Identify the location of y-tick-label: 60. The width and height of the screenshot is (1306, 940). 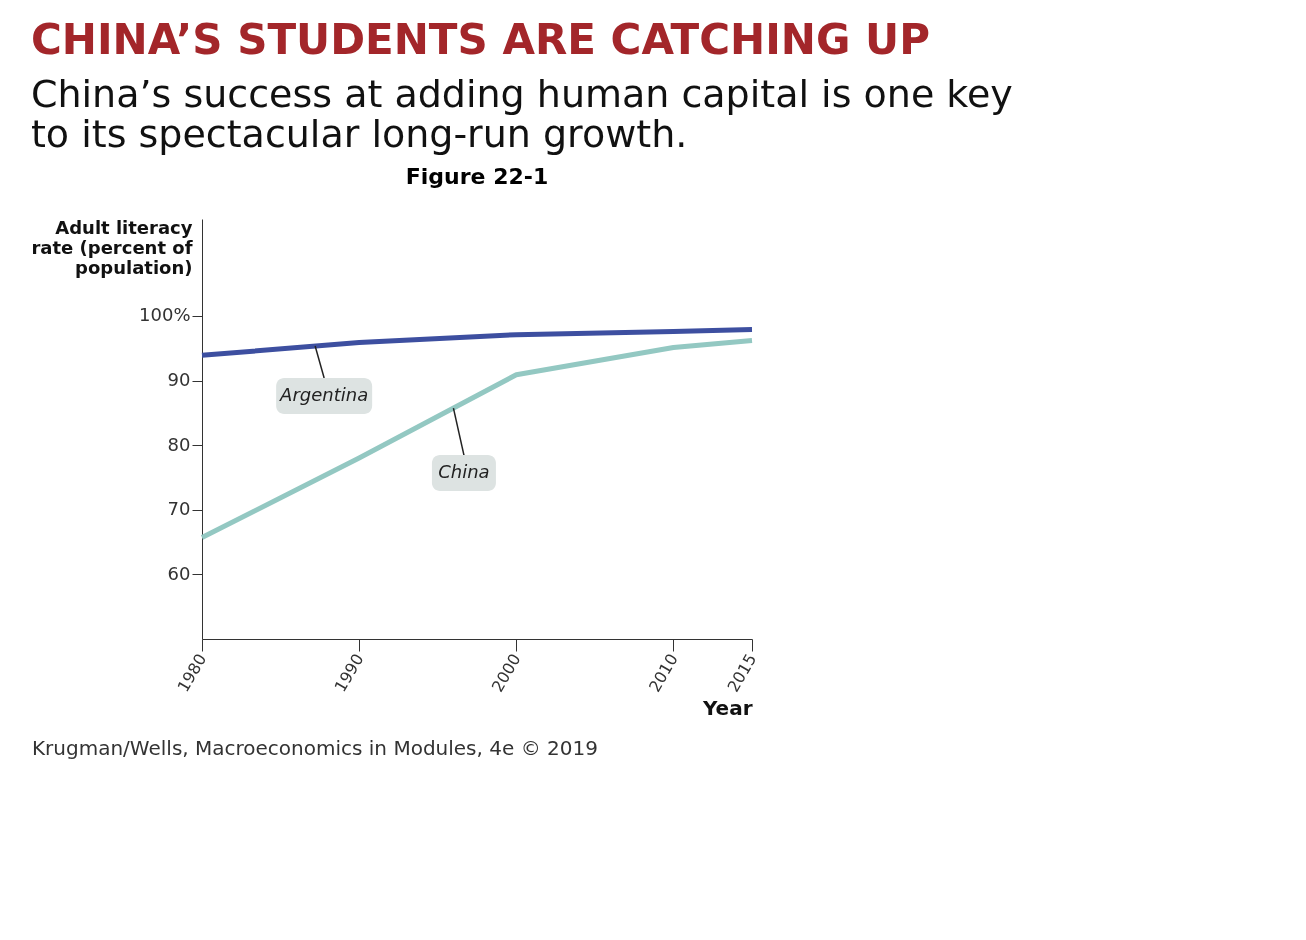
(179, 573).